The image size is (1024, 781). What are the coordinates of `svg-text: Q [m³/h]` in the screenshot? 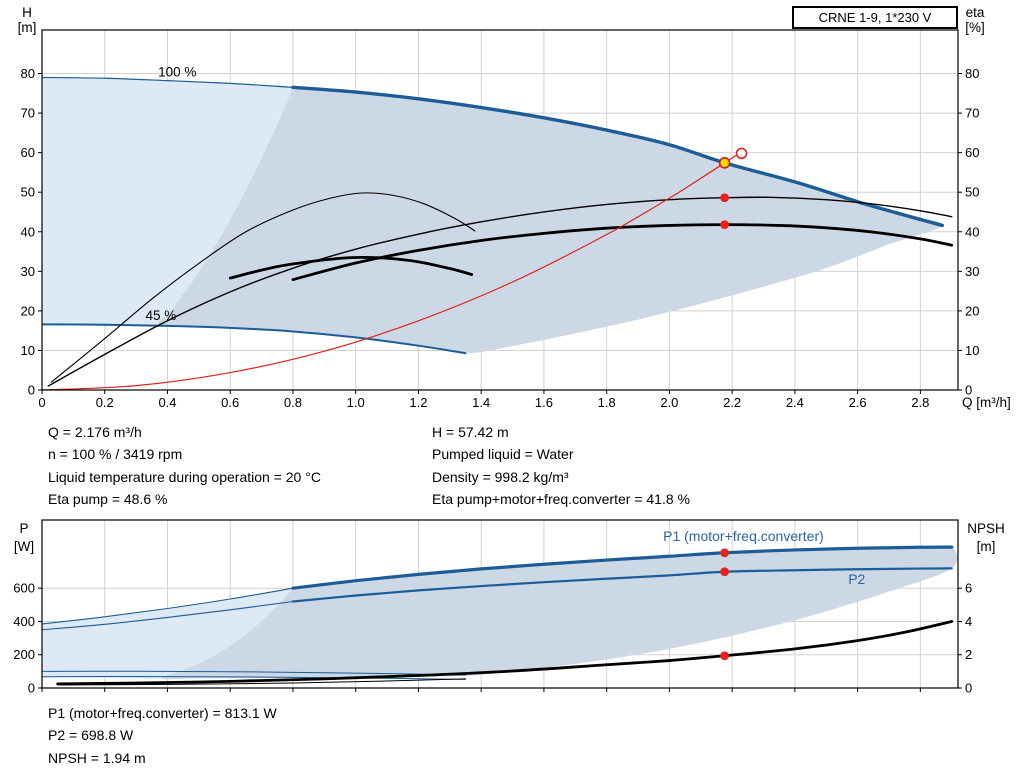 It's located at (986, 402).